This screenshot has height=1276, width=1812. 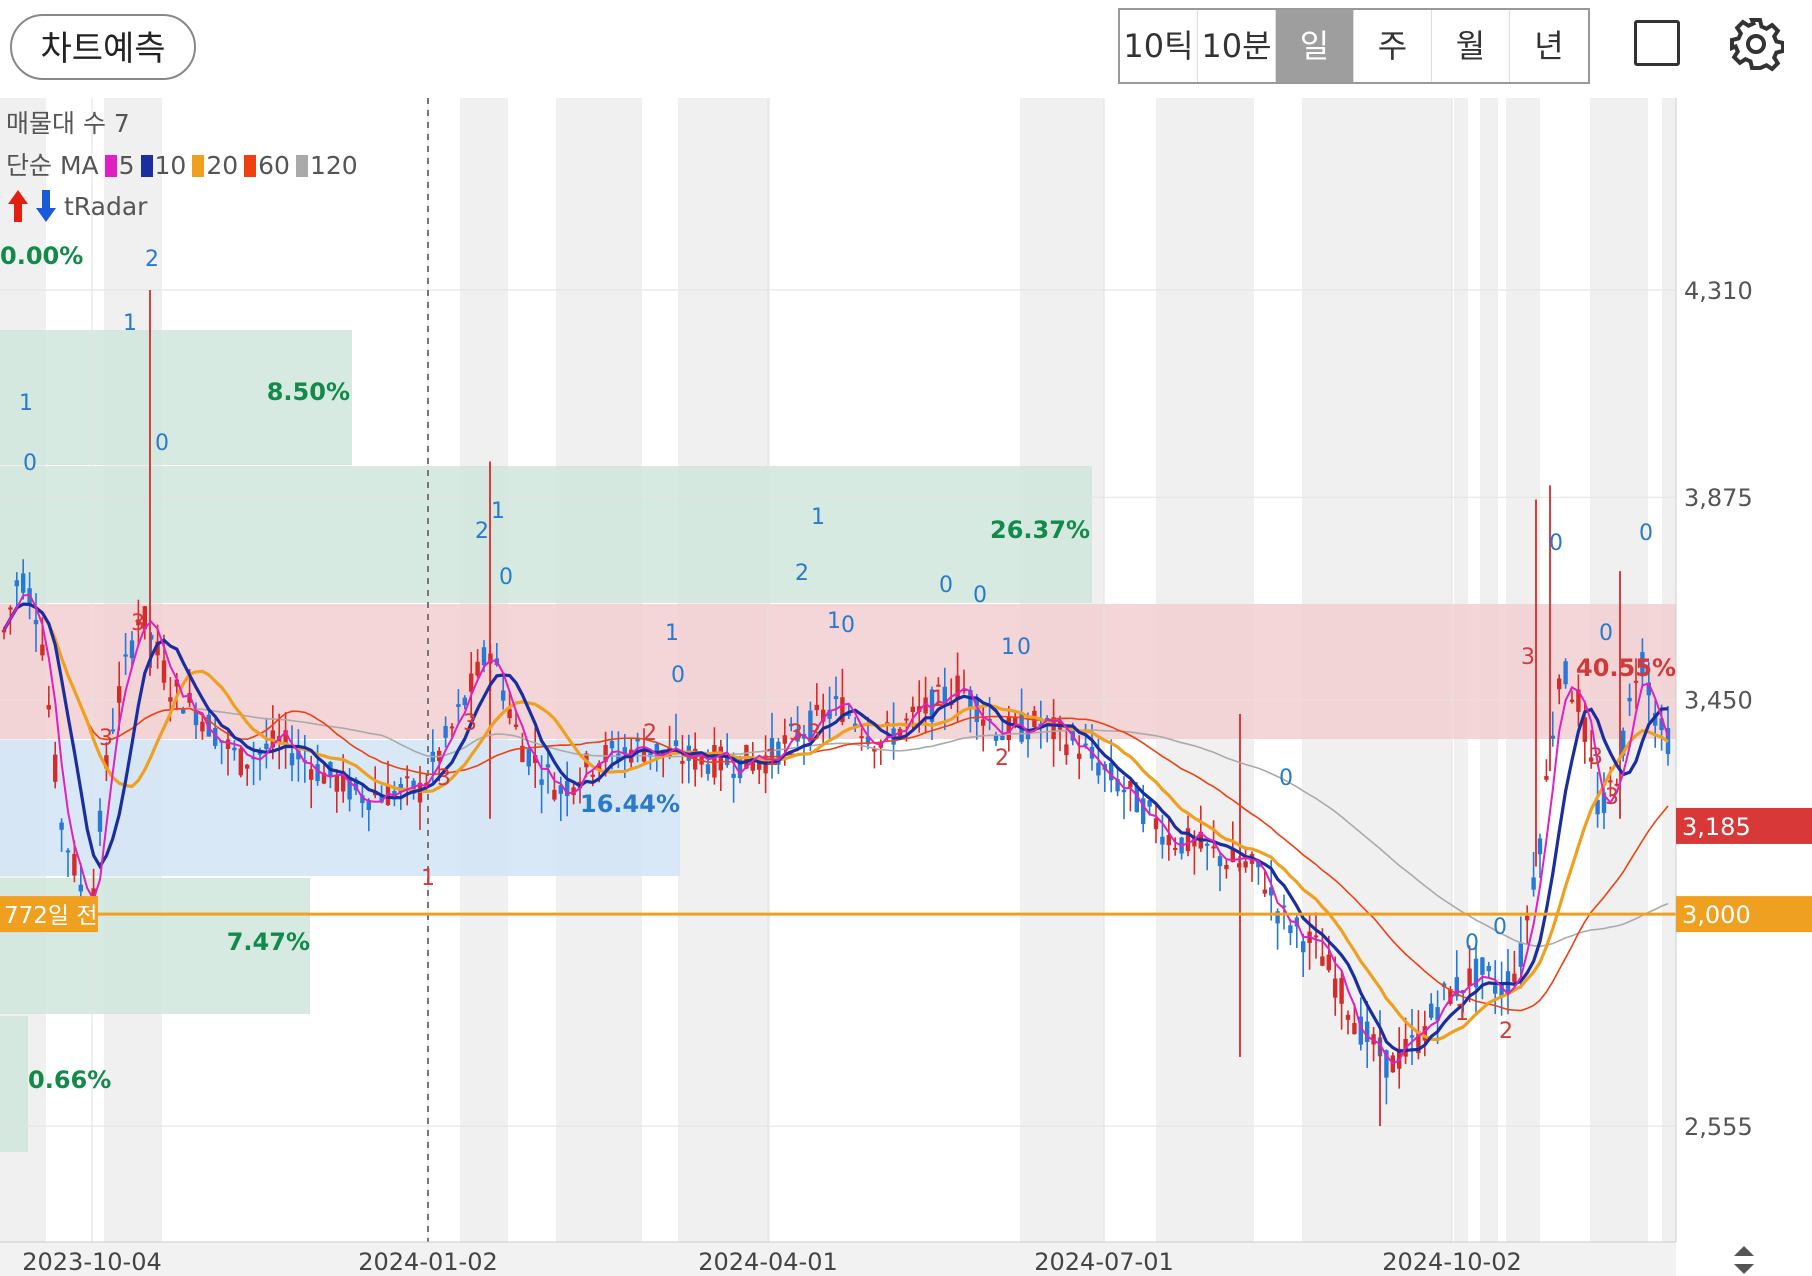 I want to click on period-day-button: 일, so click(x=1315, y=46).